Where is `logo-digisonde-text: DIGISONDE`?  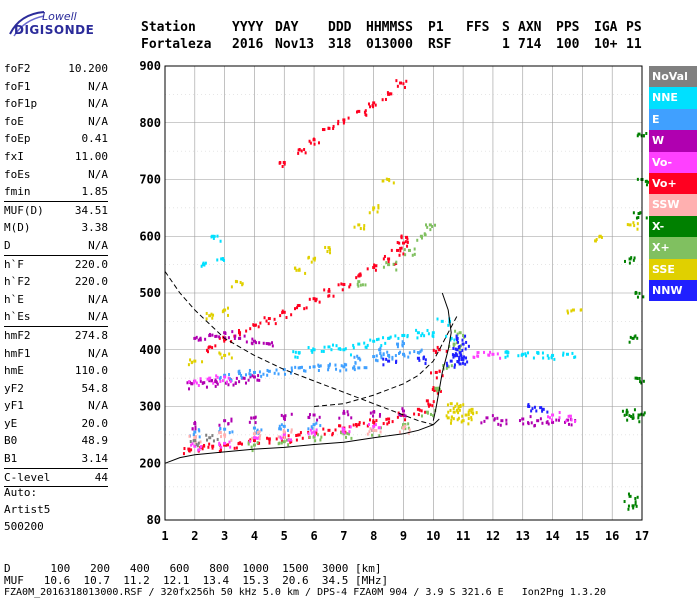 logo-digisonde-text: DIGISONDE is located at coordinates (54, 30).